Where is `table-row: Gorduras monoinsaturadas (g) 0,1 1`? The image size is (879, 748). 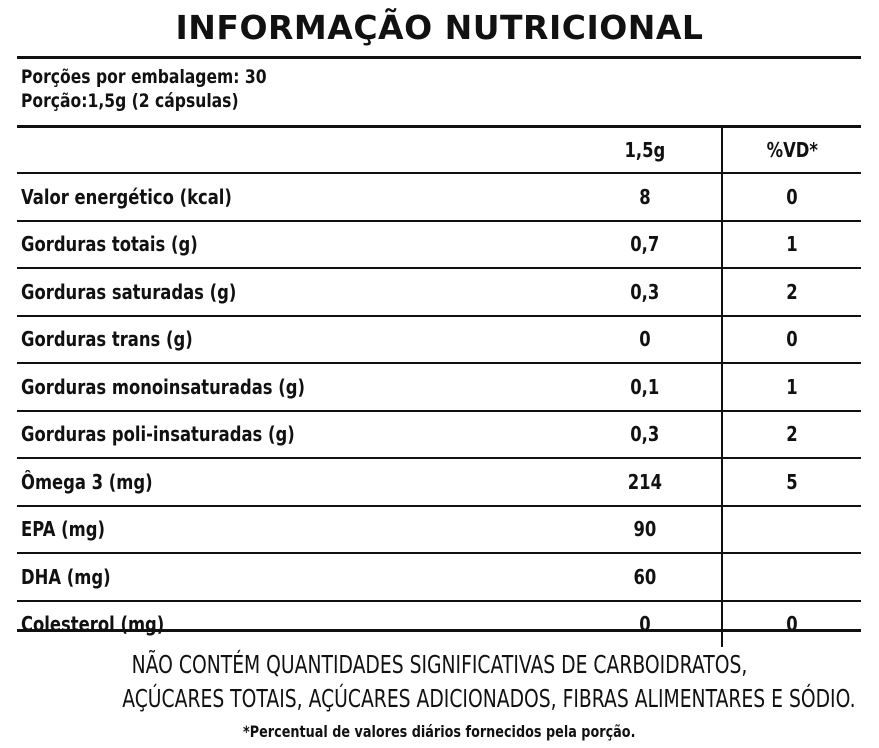 table-row: Gorduras monoinsaturadas (g) 0,1 1 is located at coordinates (439, 386).